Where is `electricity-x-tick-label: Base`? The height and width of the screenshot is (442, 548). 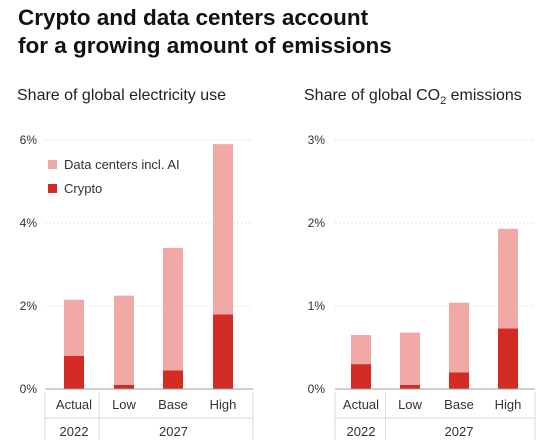 electricity-x-tick-label: Base is located at coordinates (173, 404).